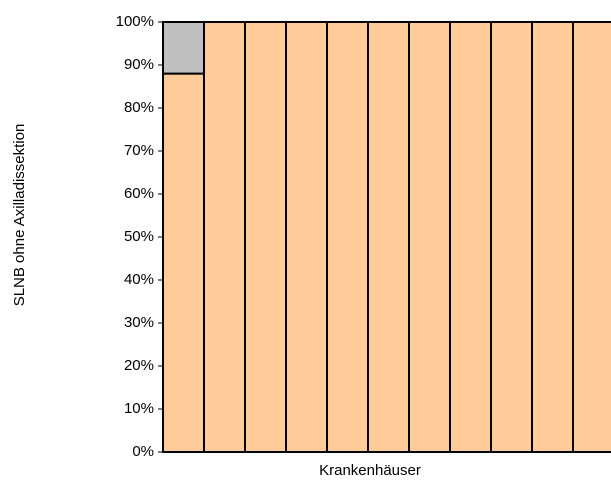  Describe the element at coordinates (139, 236) in the screenshot. I see `y-tick-label: 50%` at that location.